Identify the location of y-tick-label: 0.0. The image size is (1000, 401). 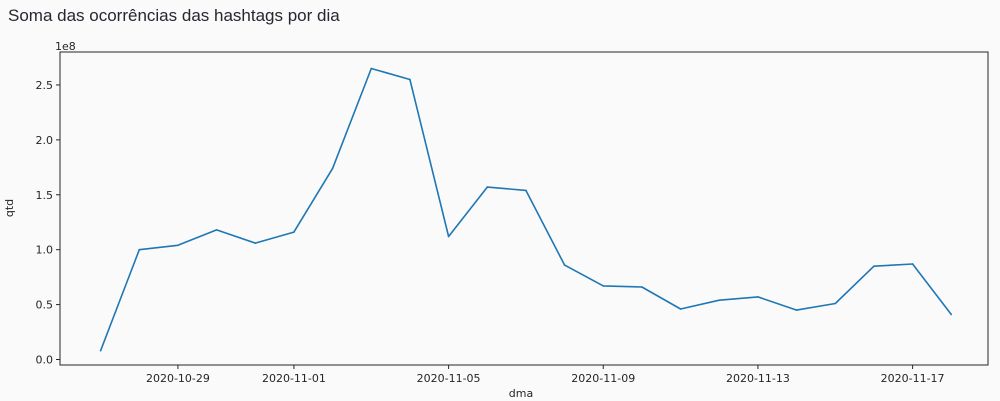
(45, 360).